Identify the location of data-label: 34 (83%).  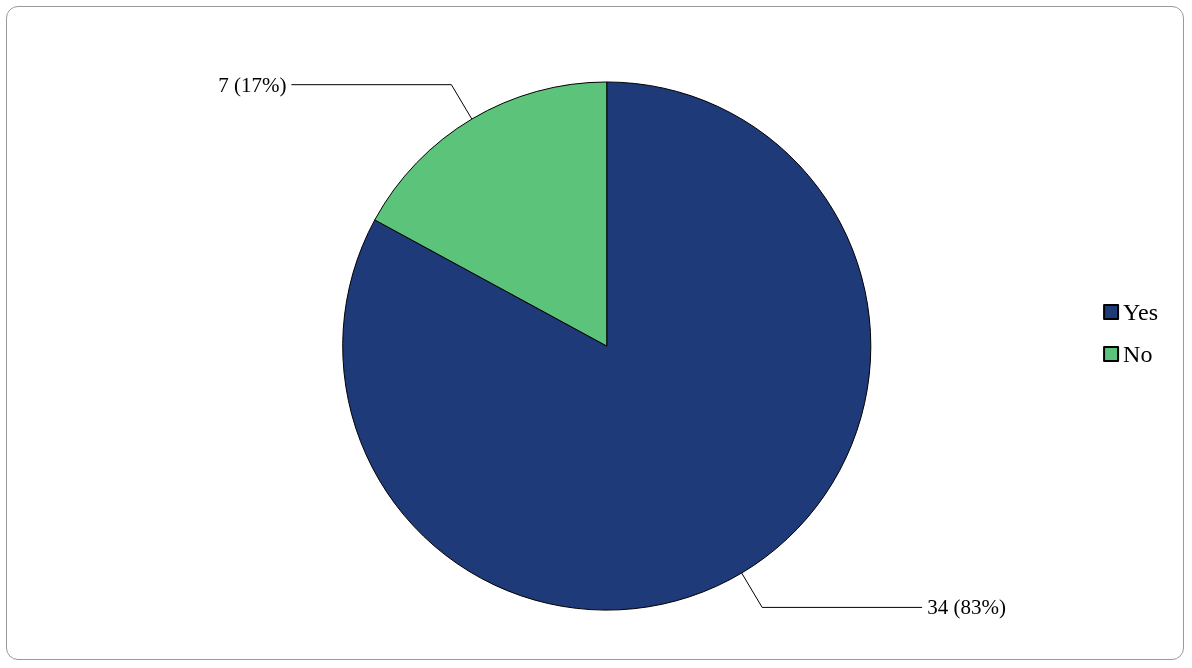
(966, 607).